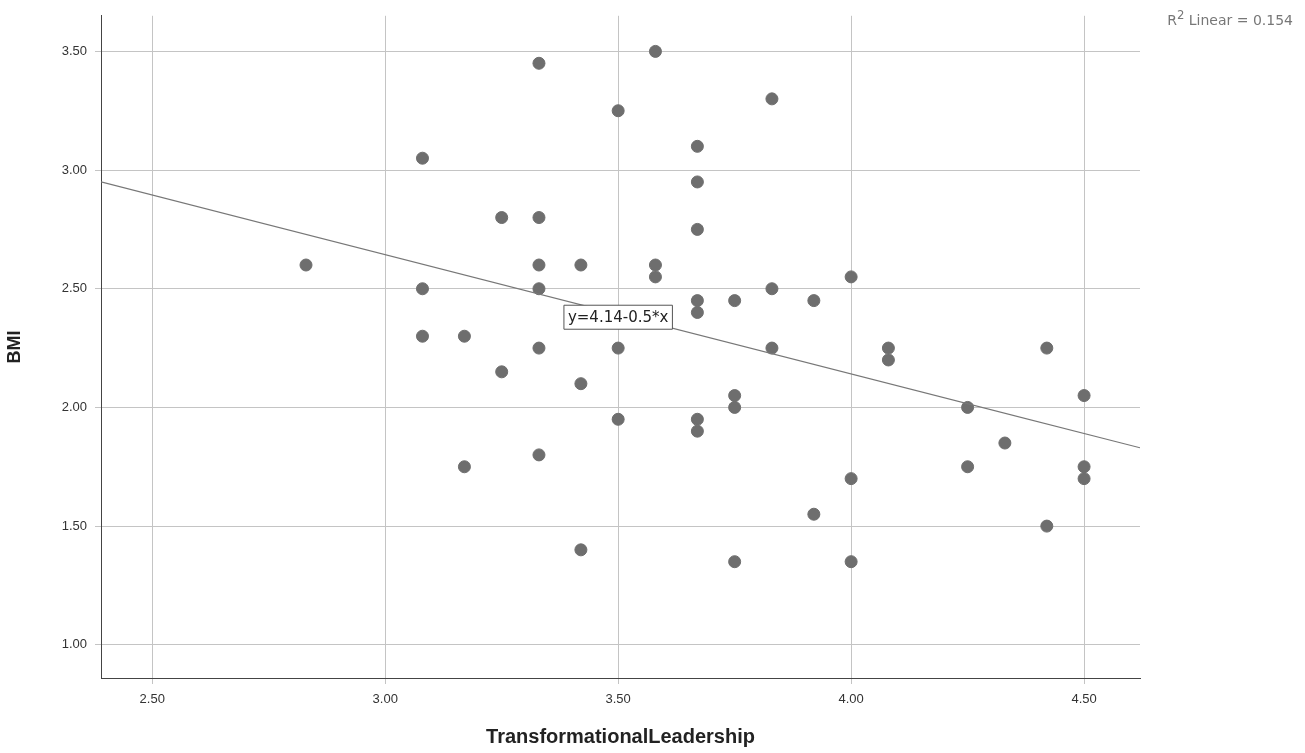 The width and height of the screenshot is (1305, 753). What do you see at coordinates (851, 699) in the screenshot?
I see `x-tick-label: 4.00` at bounding box center [851, 699].